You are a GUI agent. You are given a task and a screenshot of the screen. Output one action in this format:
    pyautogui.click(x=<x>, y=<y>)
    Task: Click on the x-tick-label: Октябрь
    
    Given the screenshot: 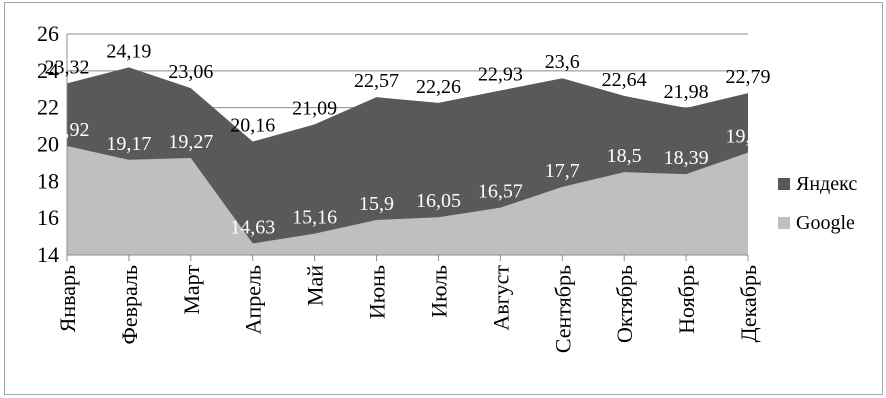 What is the action you would take?
    pyautogui.click(x=624, y=304)
    